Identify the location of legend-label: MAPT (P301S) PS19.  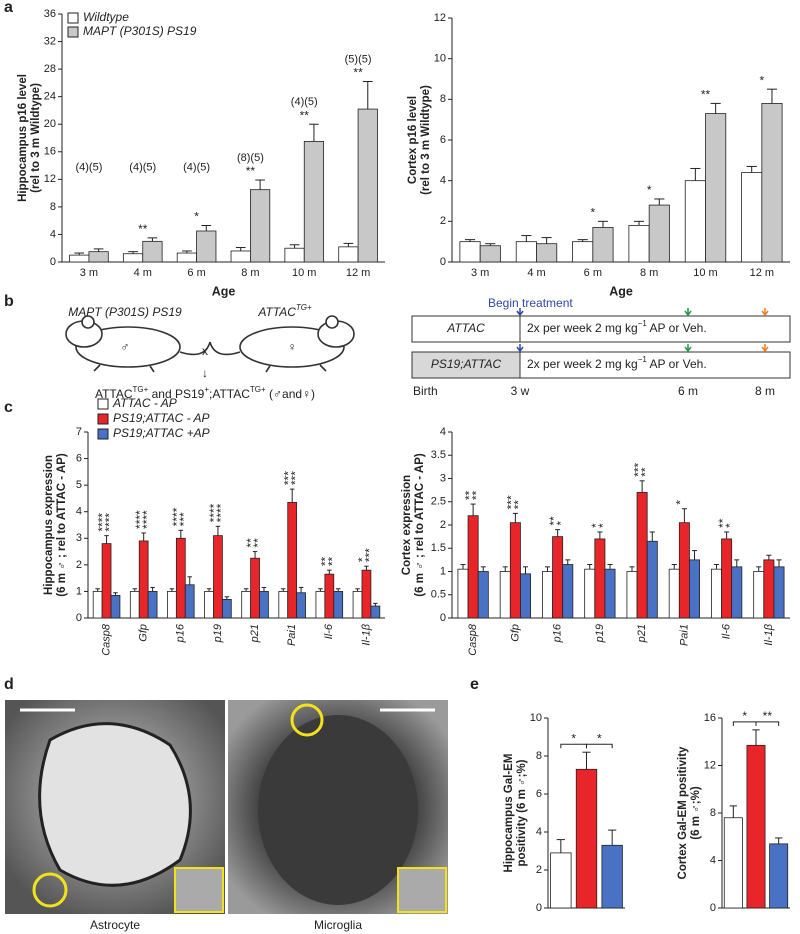
(140, 31).